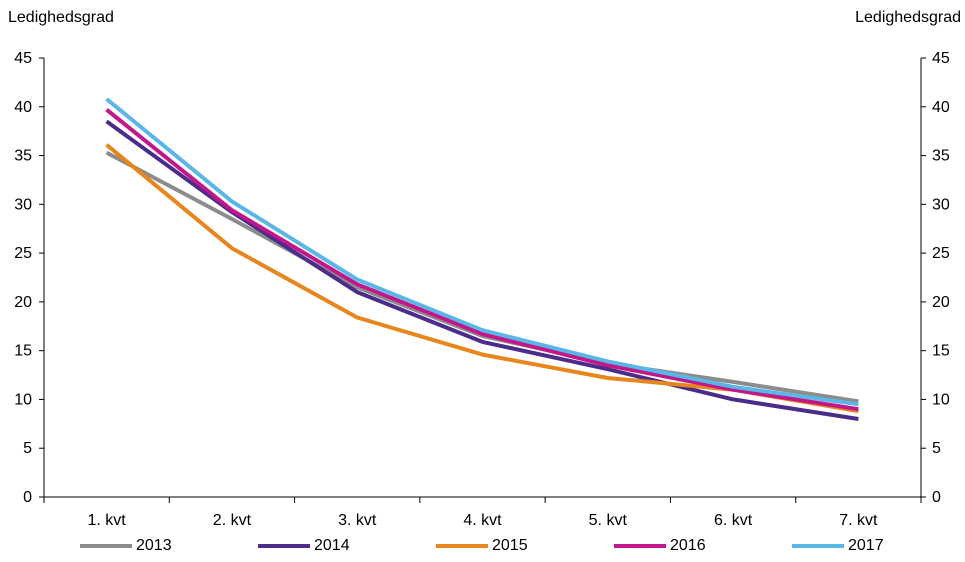 This screenshot has width=965, height=562. Describe the element at coordinates (23, 302) in the screenshot. I see `y-tick-label-left: 20` at that location.